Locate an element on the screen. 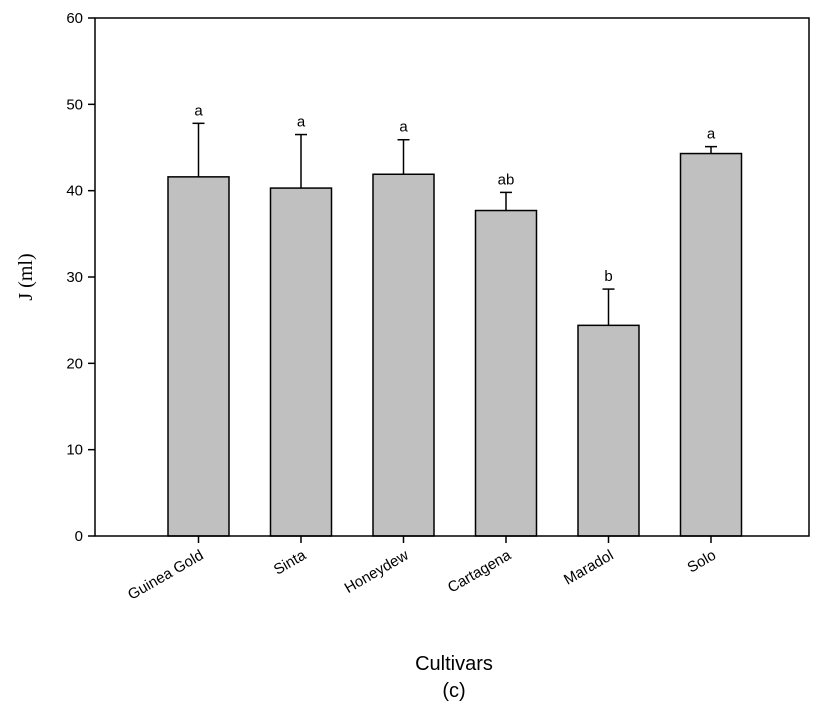 This screenshot has width=825, height=710. panel-label: (c) is located at coordinates (453, 691).